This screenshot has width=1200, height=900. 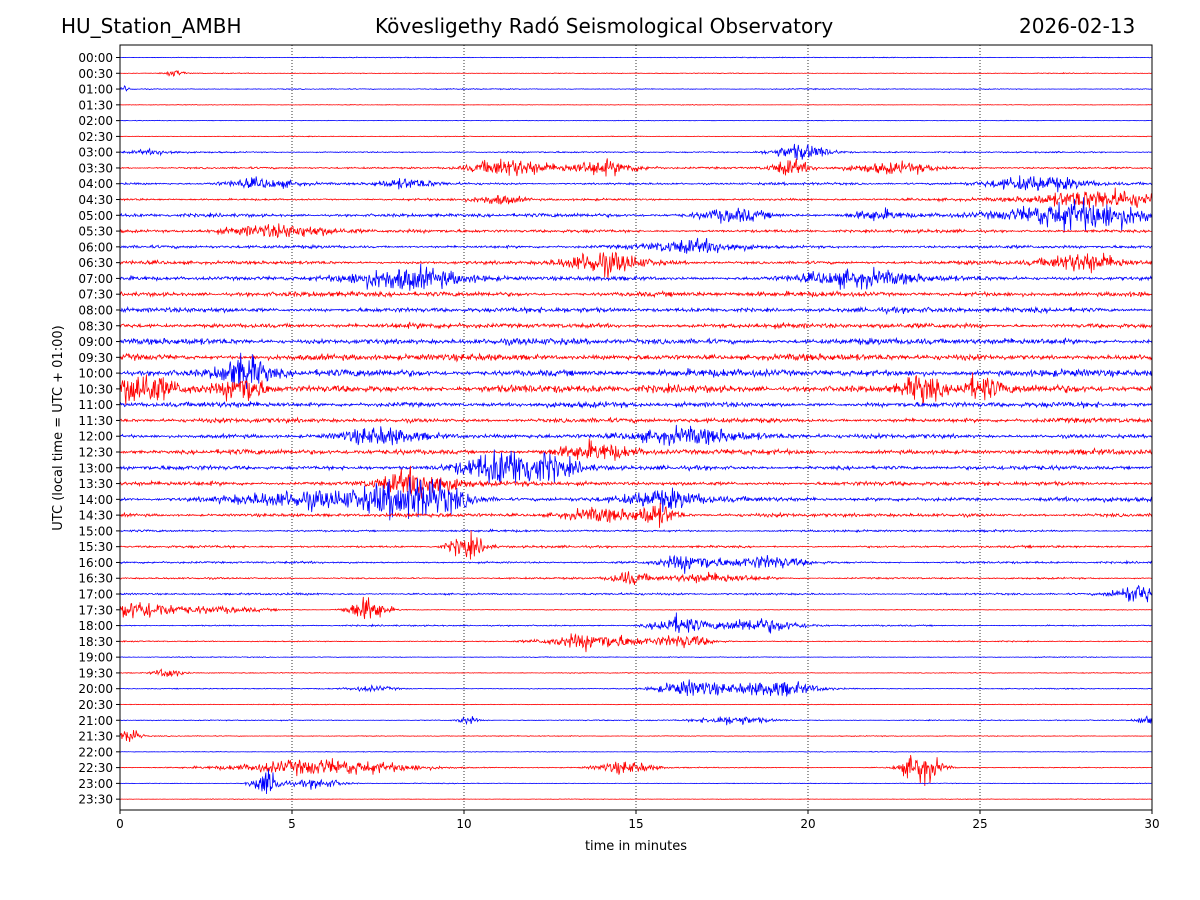 What do you see at coordinates (95, 673) in the screenshot?
I see `y-tick-label: 19:30` at bounding box center [95, 673].